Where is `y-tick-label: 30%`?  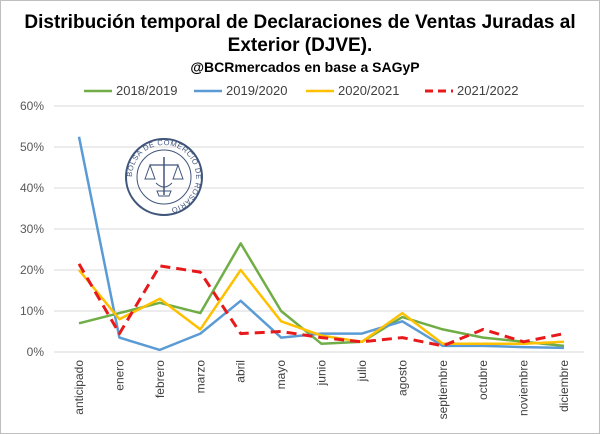
y-tick-label: 30% is located at coordinates (32, 229).